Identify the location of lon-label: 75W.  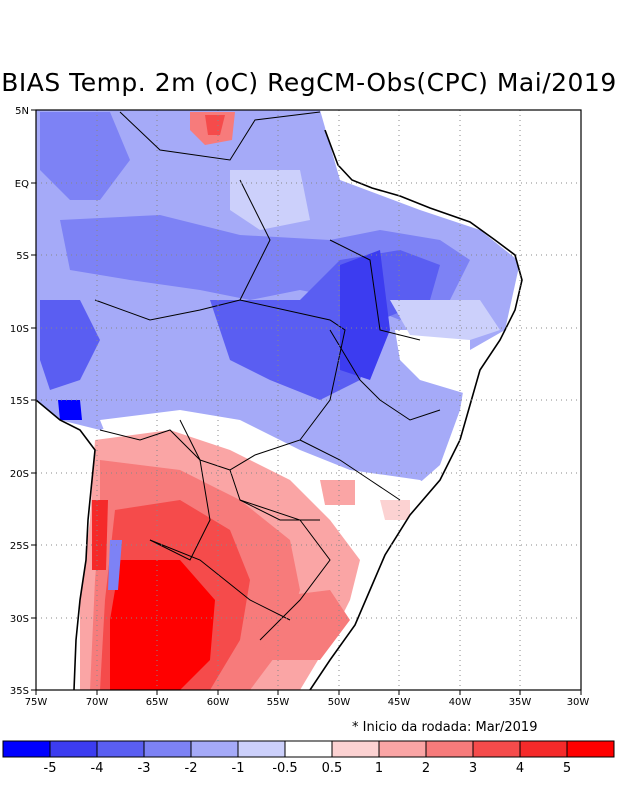
(36, 702).